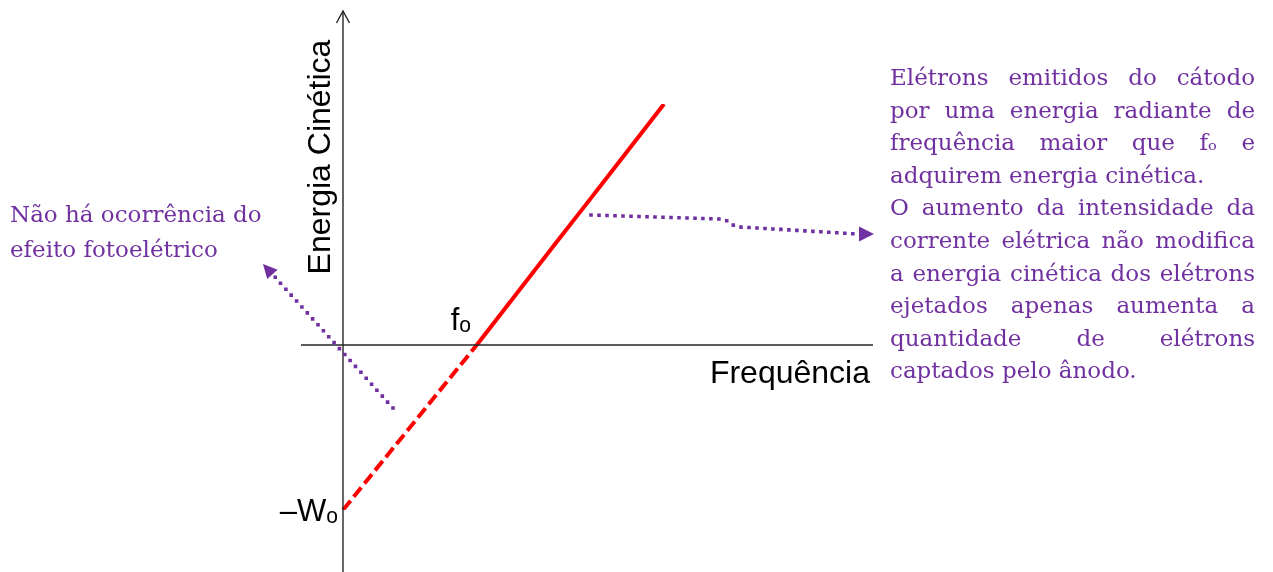 The width and height of the screenshot is (1273, 572). What do you see at coordinates (308, 510) in the screenshot?
I see `annotation: –Wₒ` at bounding box center [308, 510].